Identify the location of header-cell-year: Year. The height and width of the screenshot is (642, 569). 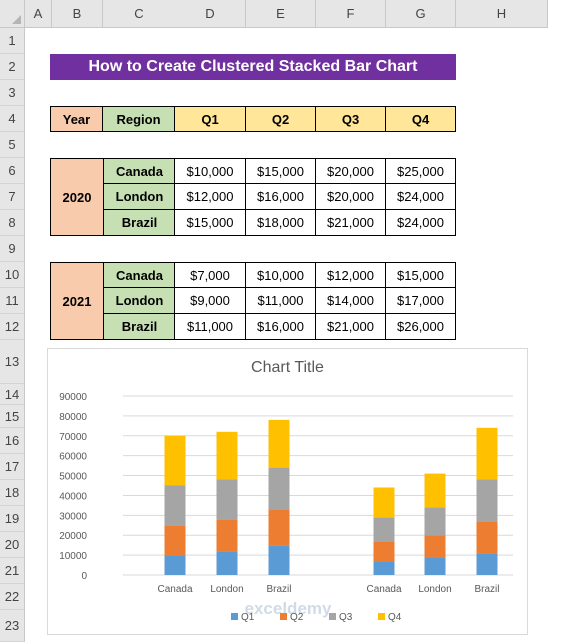
(76, 119).